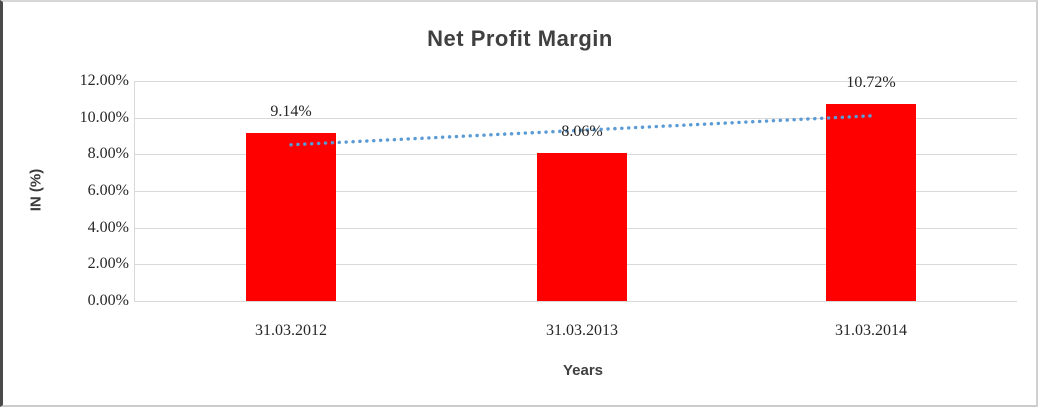 The height and width of the screenshot is (407, 1038). What do you see at coordinates (583, 370) in the screenshot?
I see `x-axis-title: Years` at bounding box center [583, 370].